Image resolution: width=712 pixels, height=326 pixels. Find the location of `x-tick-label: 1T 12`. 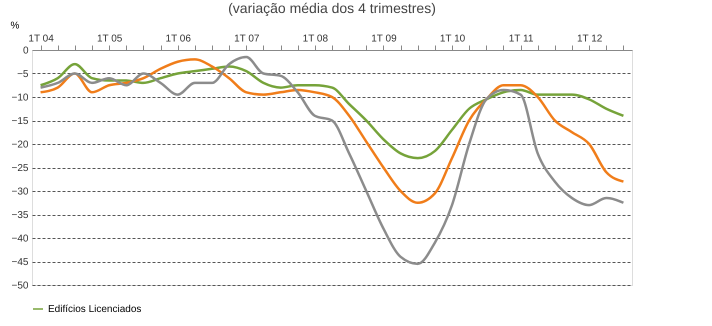

x-tick-label: 1T 12 is located at coordinates (589, 39).